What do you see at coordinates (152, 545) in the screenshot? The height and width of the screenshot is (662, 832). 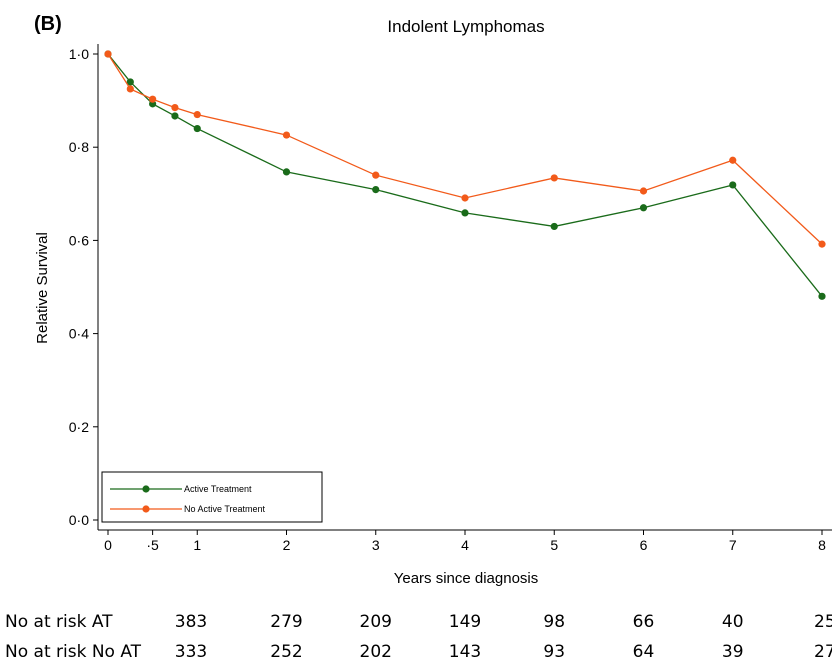 I see `x-tick-label: ·5` at bounding box center [152, 545].